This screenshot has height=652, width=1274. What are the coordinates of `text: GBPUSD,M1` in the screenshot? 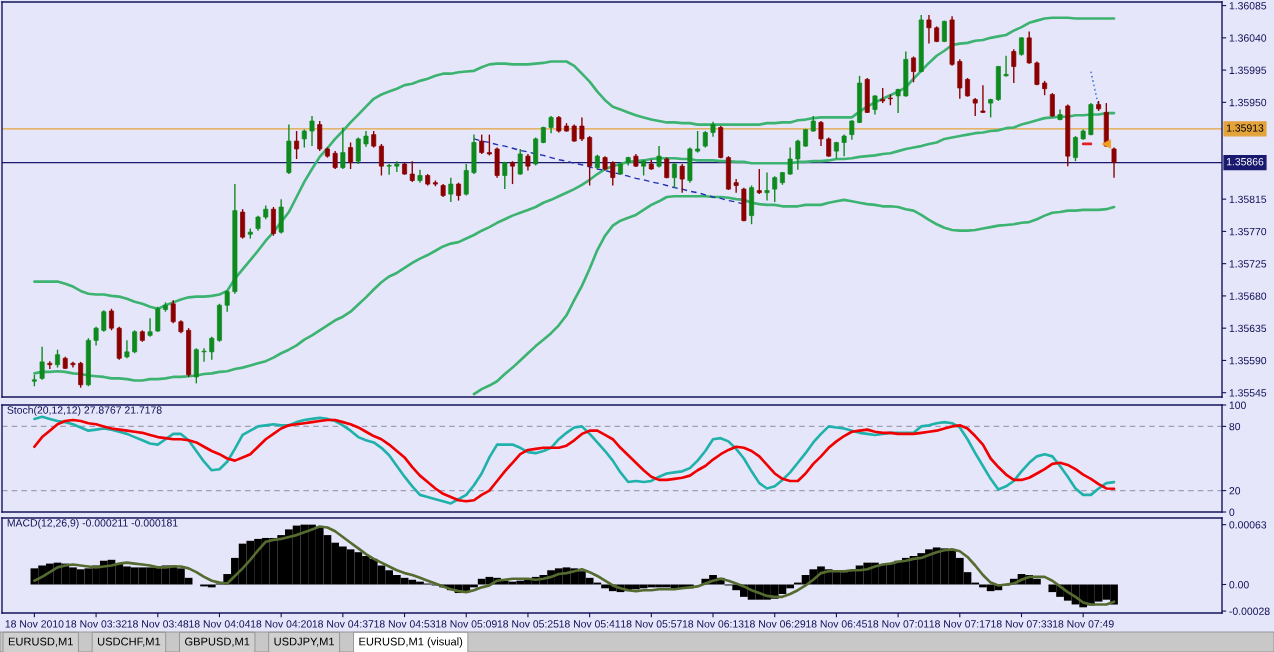 It's located at (217, 642).